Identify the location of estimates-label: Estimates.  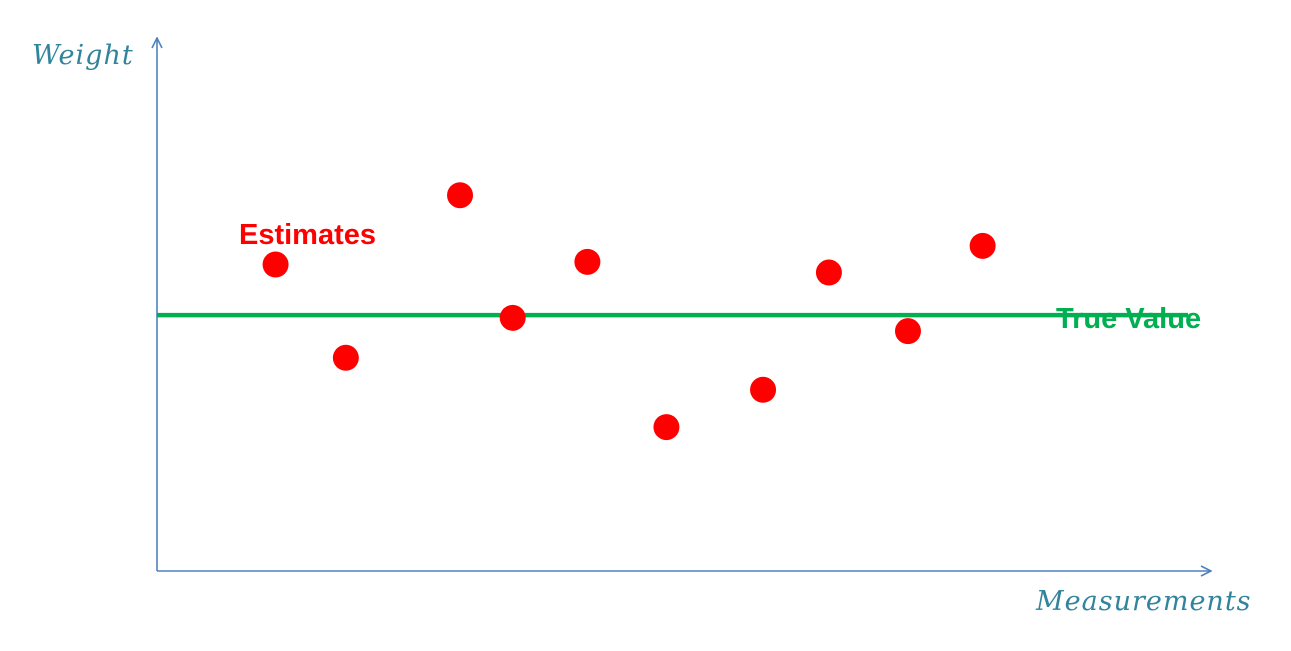
(307, 235).